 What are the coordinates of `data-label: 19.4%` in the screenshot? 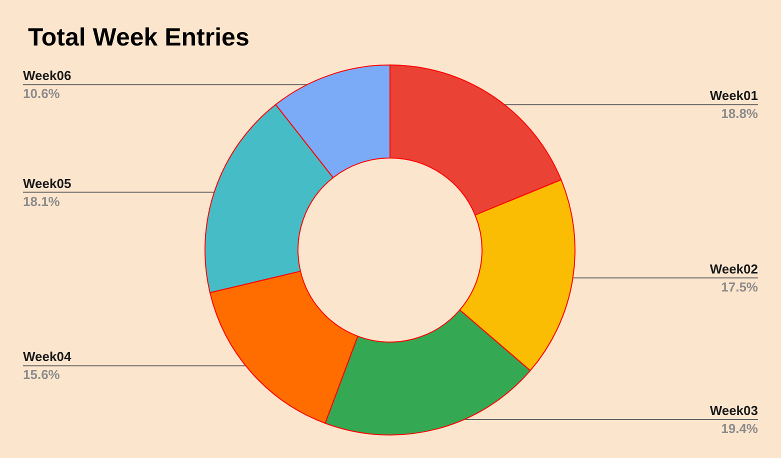 It's located at (739, 428).